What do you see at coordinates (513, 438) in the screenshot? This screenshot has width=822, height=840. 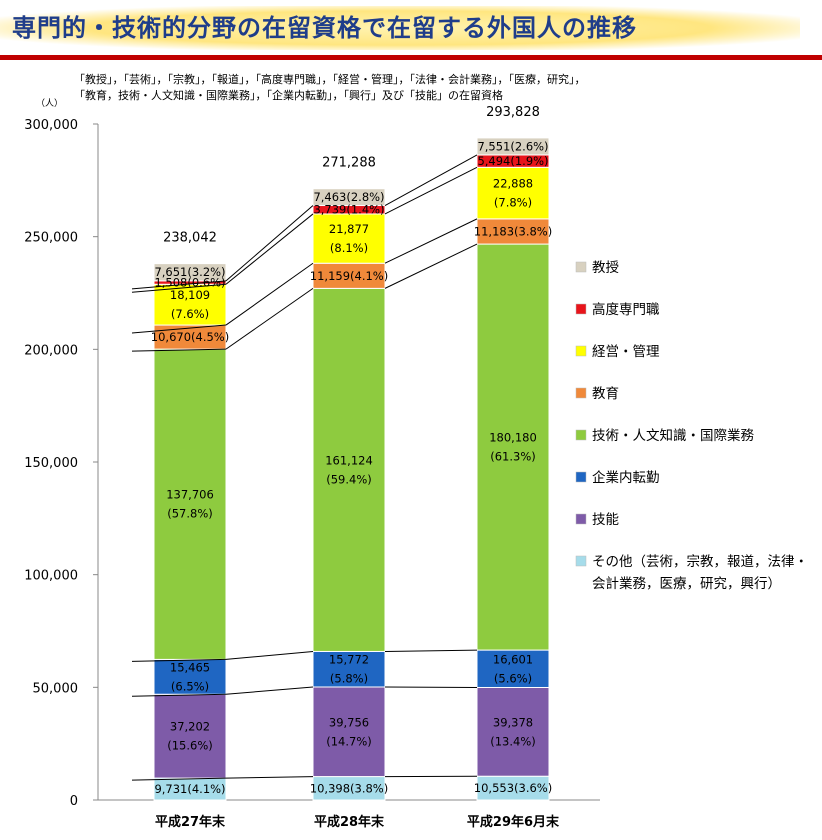 I see `data-label: 180,180` at bounding box center [513, 438].